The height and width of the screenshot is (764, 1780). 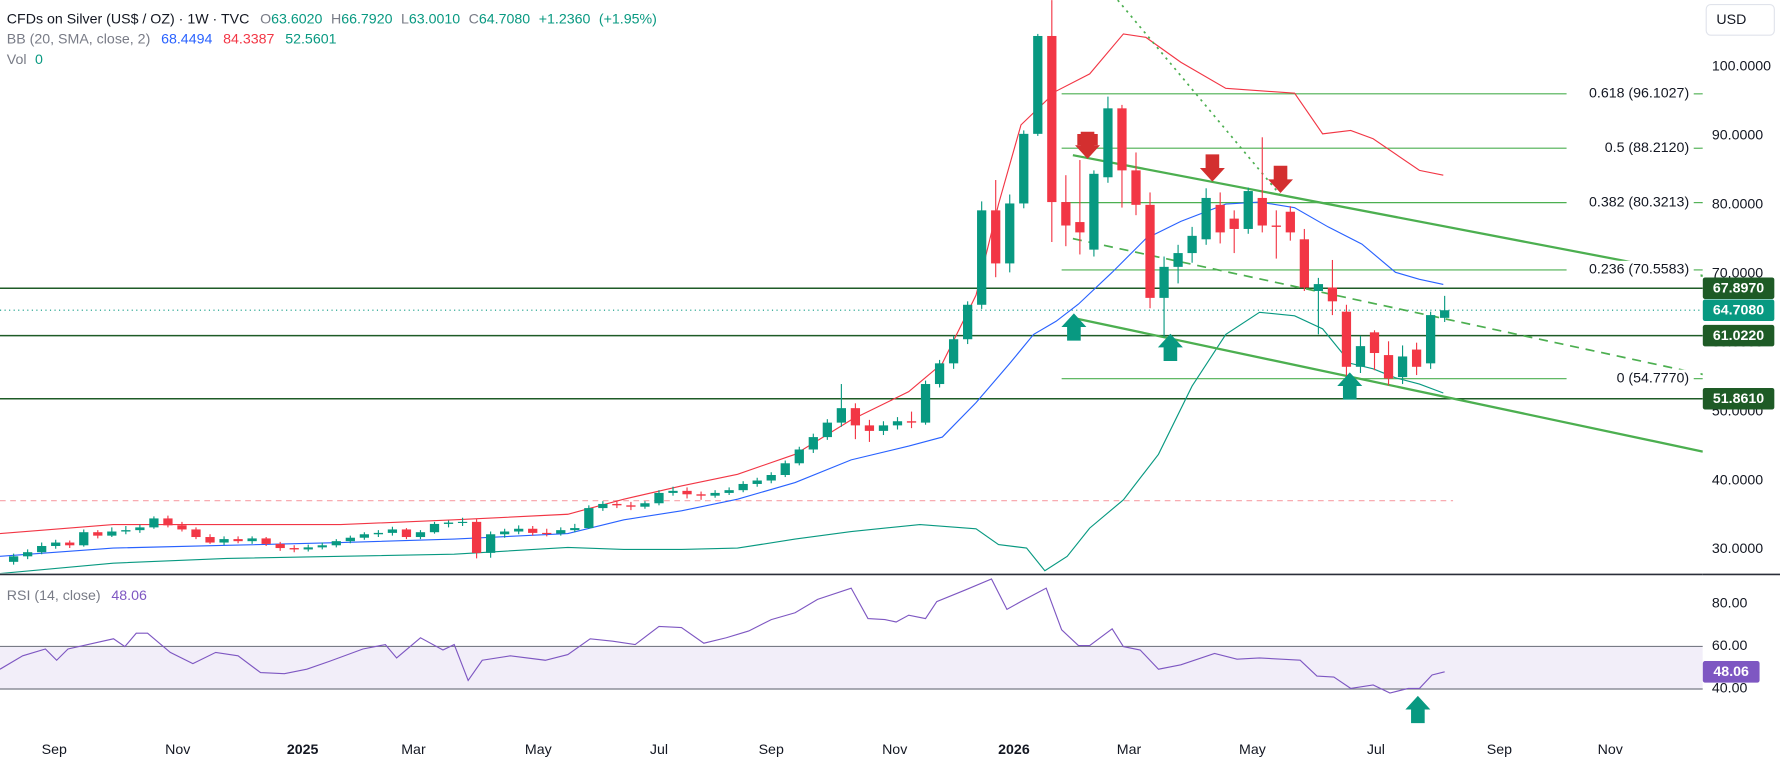 What do you see at coordinates (79, 39) in the screenshot?
I see `bb-title: BB (20, SMA, close, 2)` at bounding box center [79, 39].